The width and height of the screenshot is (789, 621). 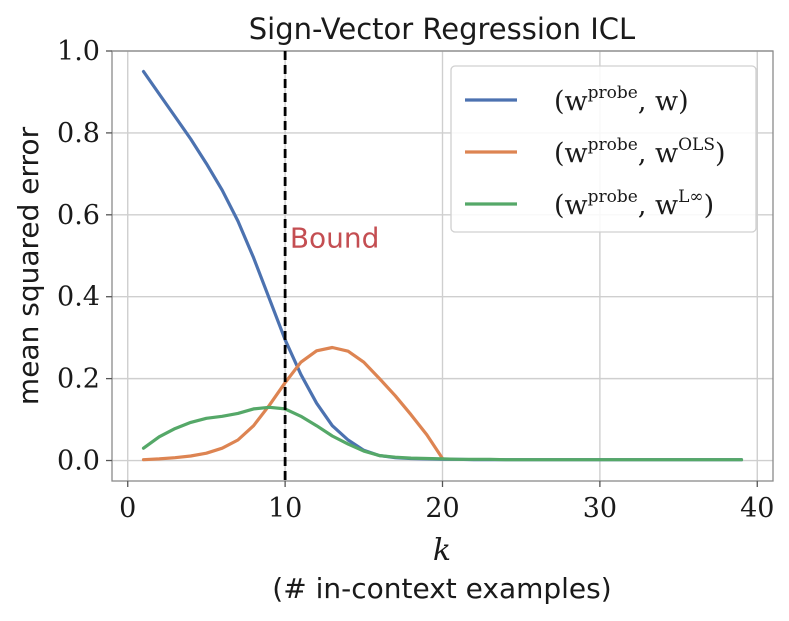 I want to click on legend-label-0: (wprobe, w), so click(x=621, y=100).